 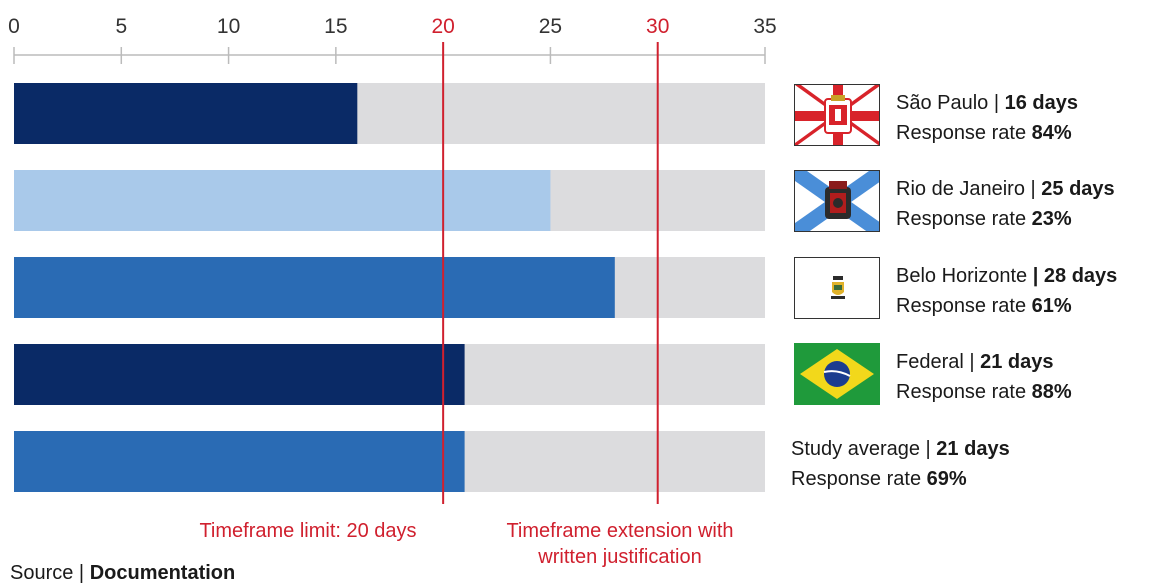 I want to click on timeframe-limit-label: Timeframe limit: 20 days, so click(x=308, y=531).